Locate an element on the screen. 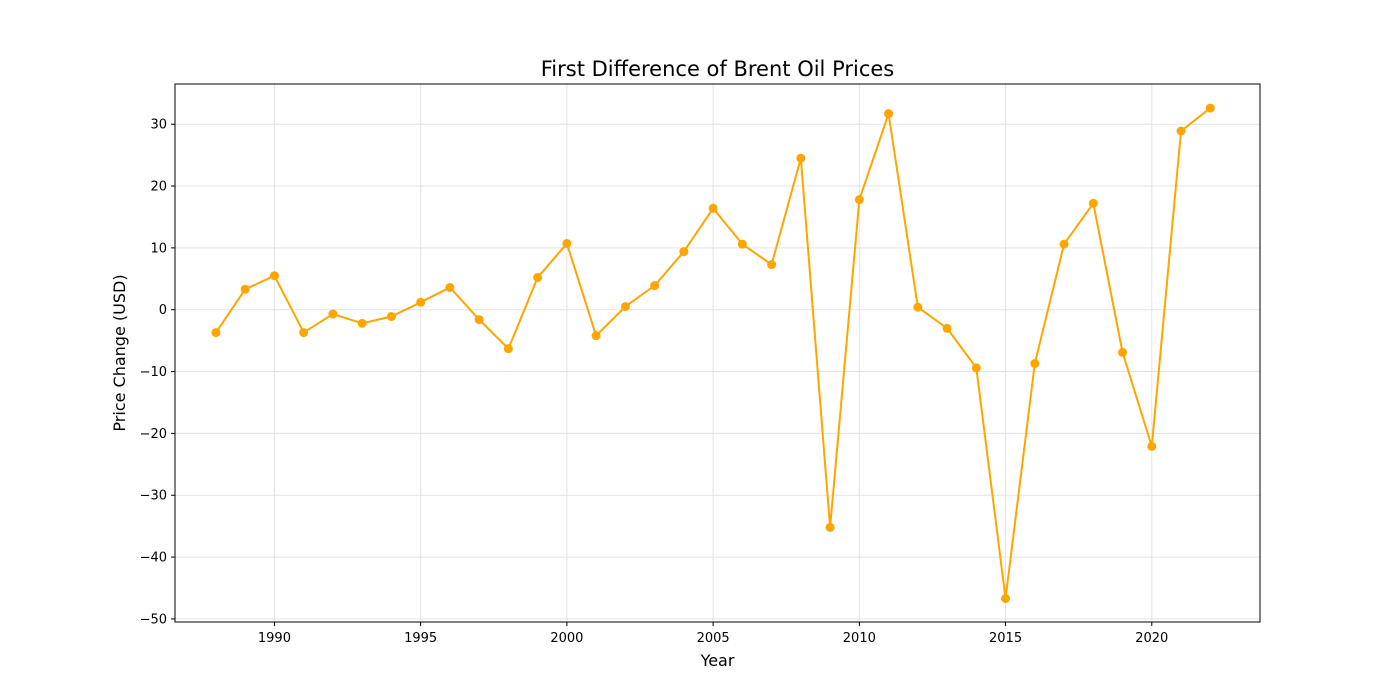 The width and height of the screenshot is (1400, 700). x-axis-ticks: 1990 1995 2000 2005 2010 2015 2020 is located at coordinates (713, 634).